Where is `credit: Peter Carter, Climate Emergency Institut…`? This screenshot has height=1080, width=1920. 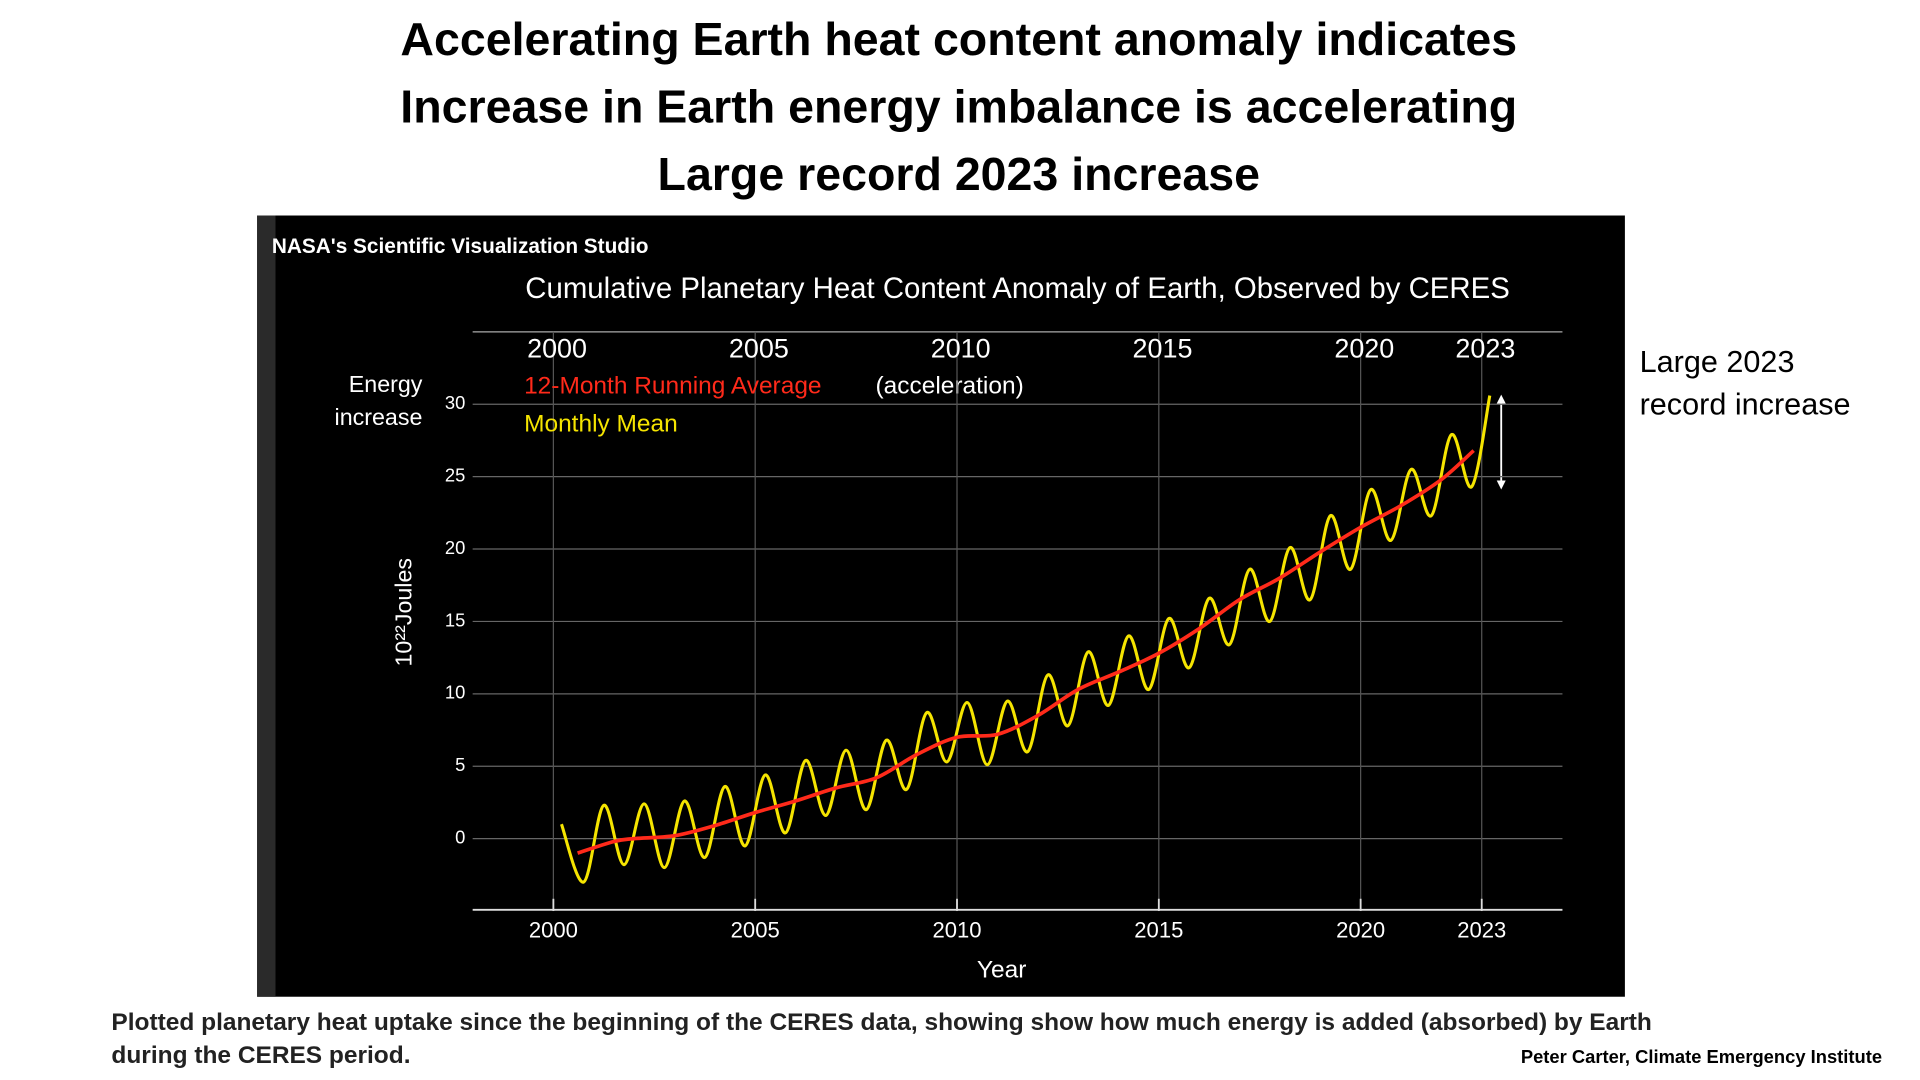
credit: Peter Carter, Climate Emergency Institut… is located at coordinates (1701, 1056).